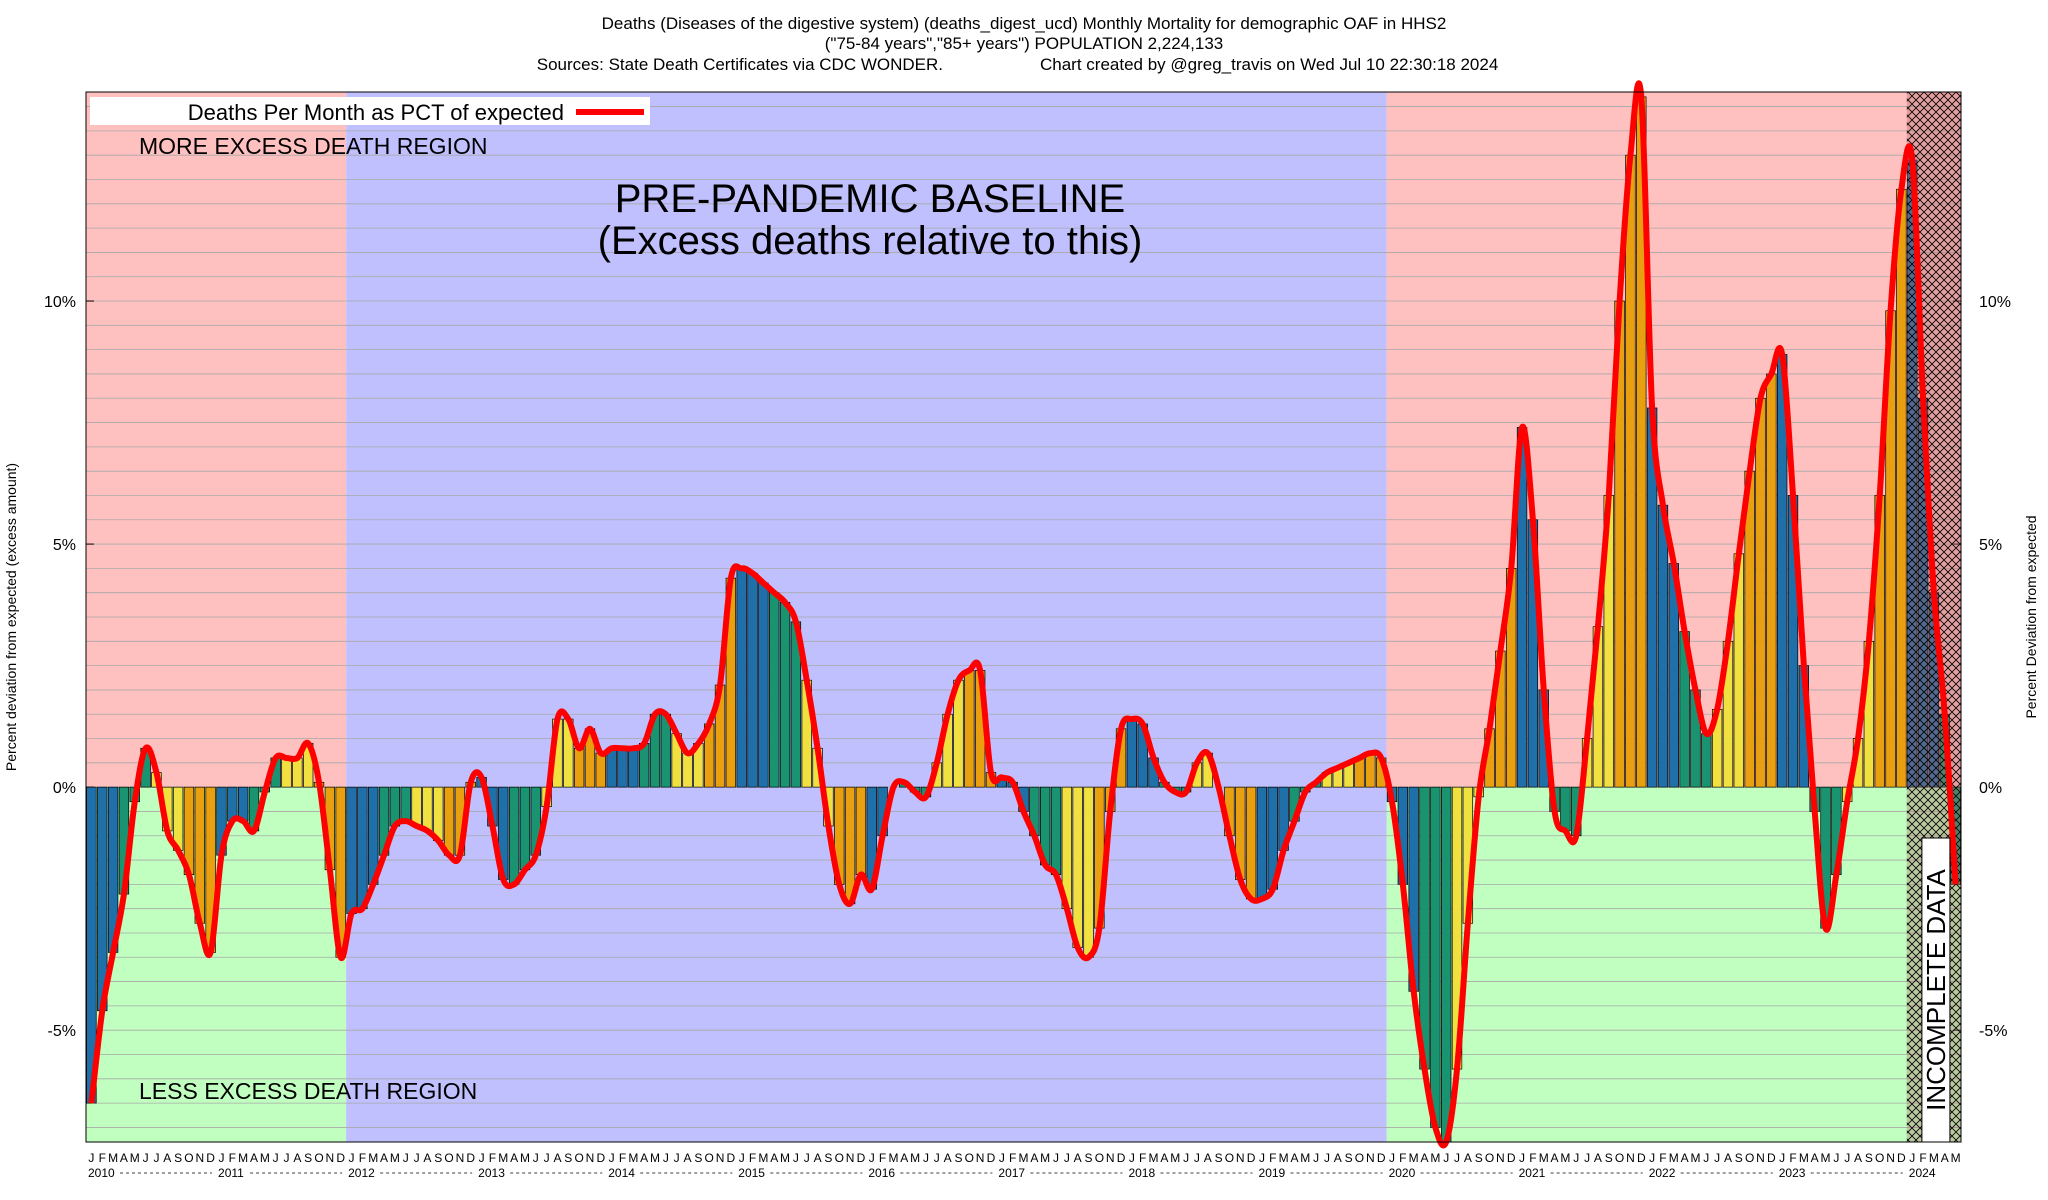  What do you see at coordinates (64, 788) in the screenshot?
I see `y-tick-label: 0%` at bounding box center [64, 788].